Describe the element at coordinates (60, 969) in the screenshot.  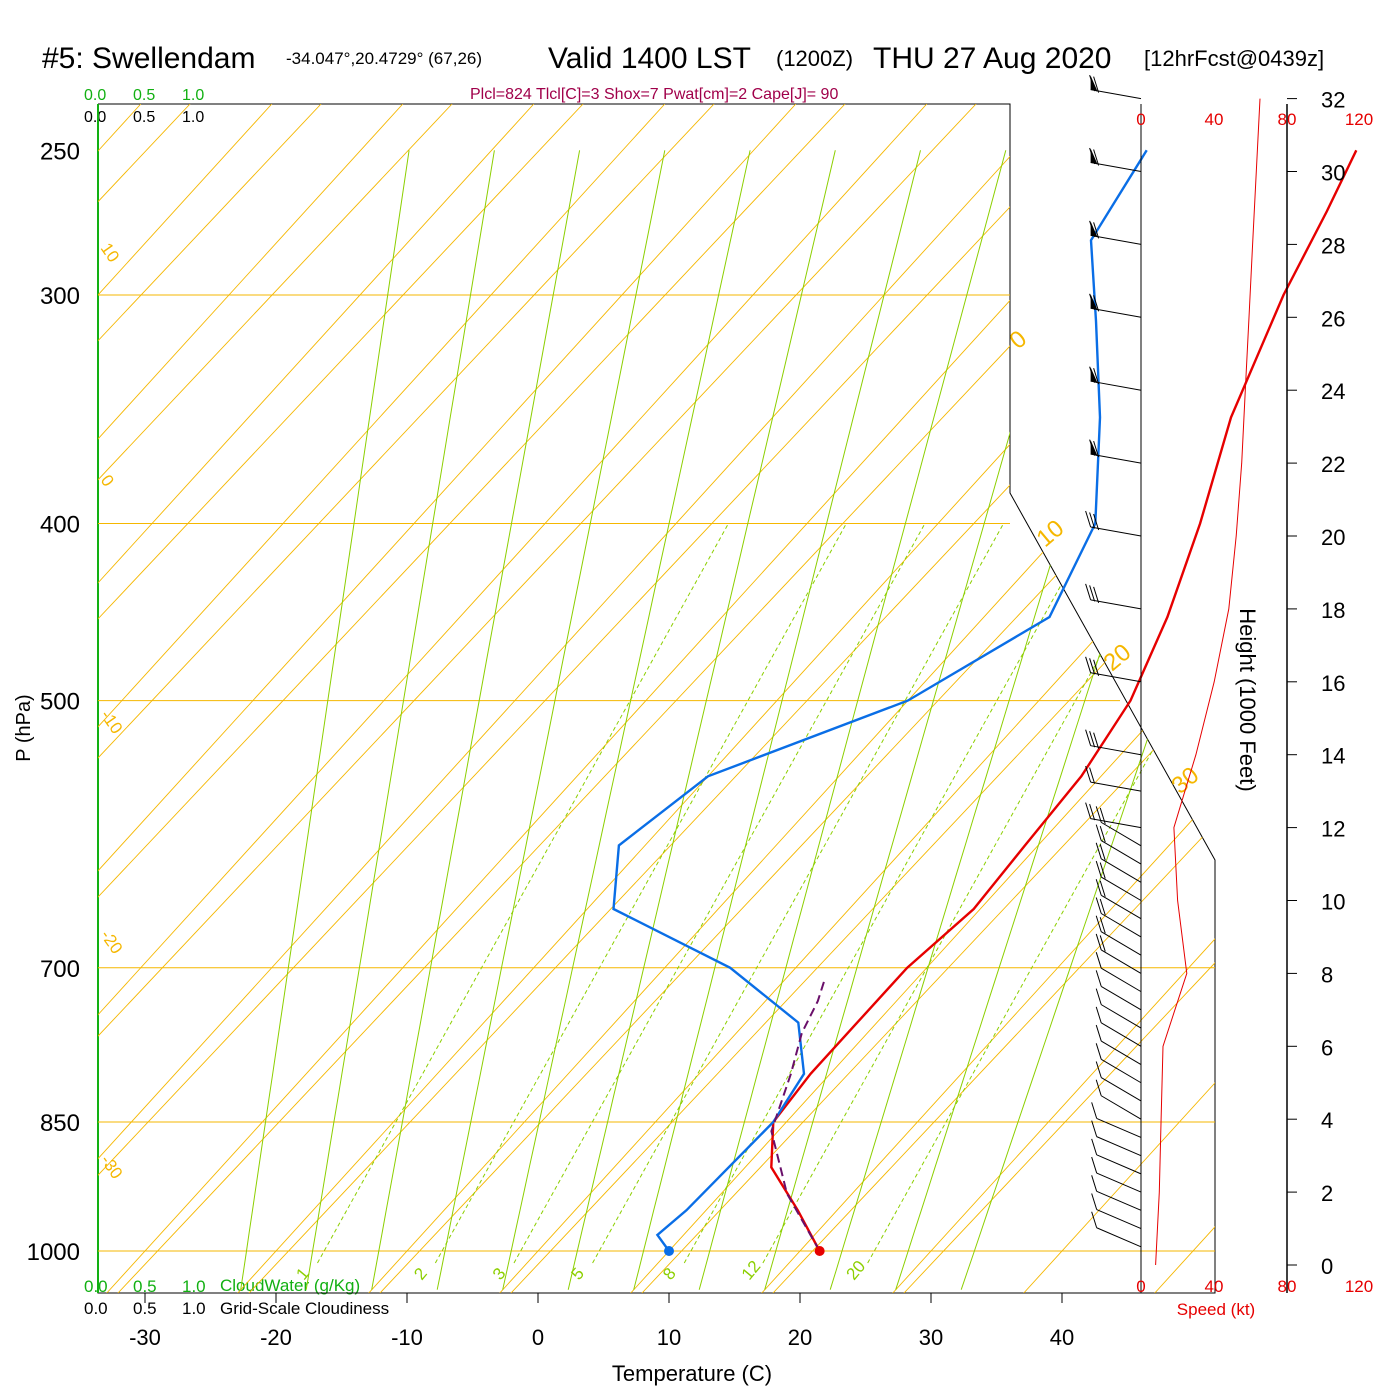
I see `pressure-tick-700: 700` at that location.